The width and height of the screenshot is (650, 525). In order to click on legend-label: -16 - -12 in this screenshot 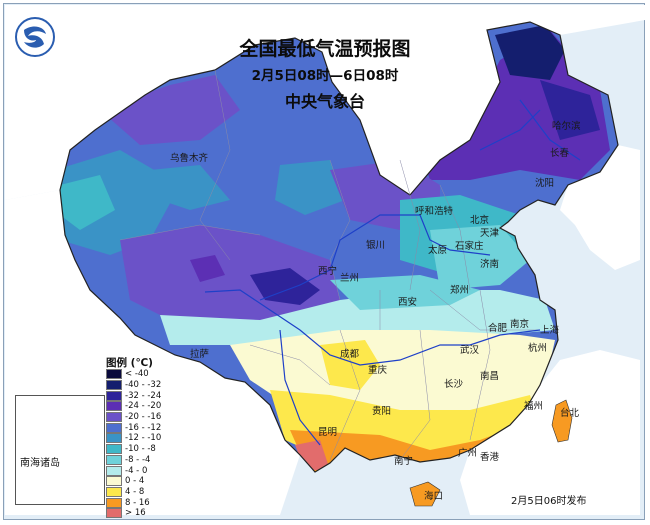, I will do `click(143, 427)`.